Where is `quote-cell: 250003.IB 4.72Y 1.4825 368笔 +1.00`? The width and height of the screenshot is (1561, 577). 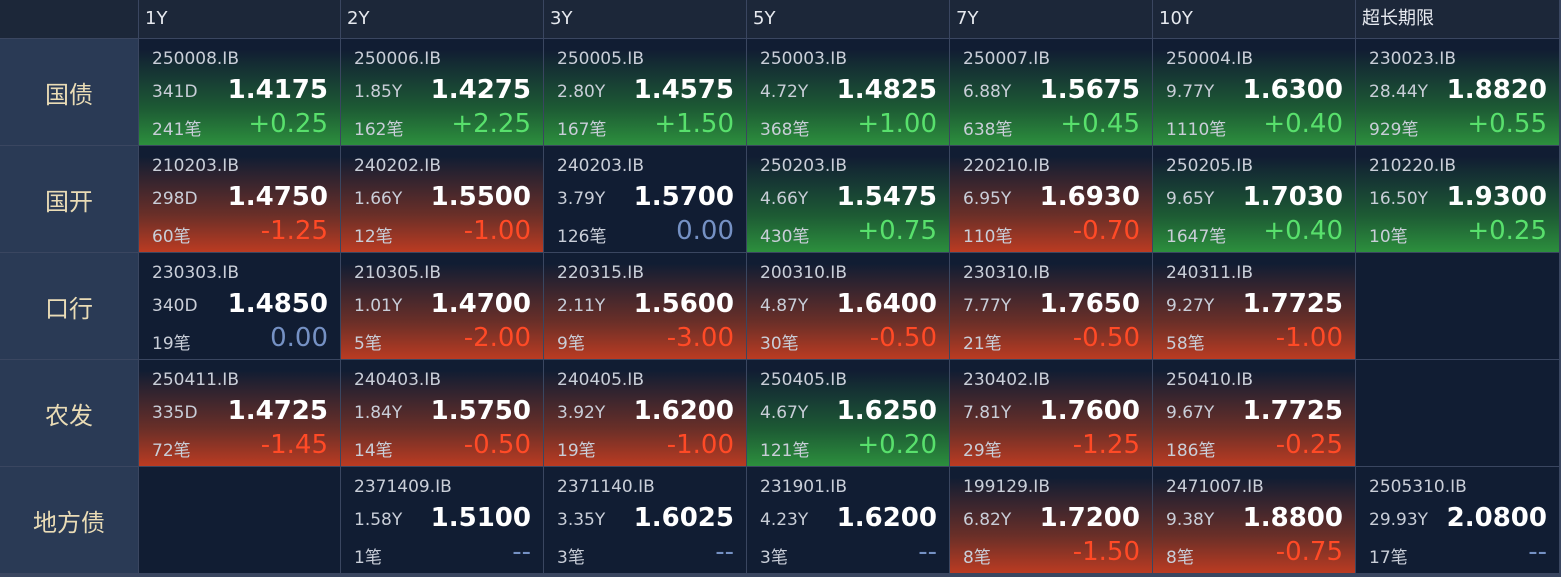
quote-cell: 250003.IB 4.72Y 1.4825 368笔 +1.00 is located at coordinates (848, 92).